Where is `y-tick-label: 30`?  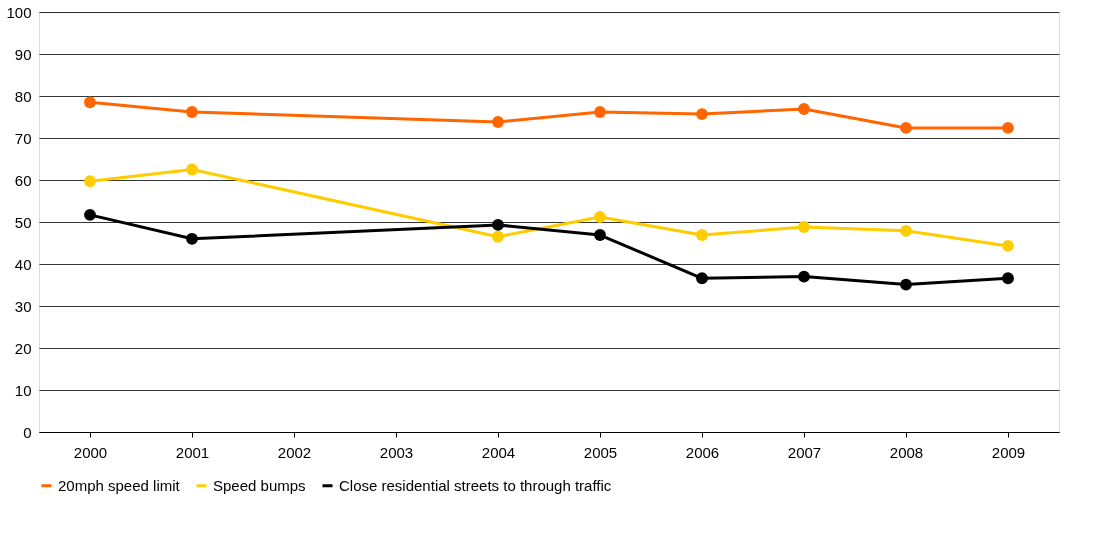
y-tick-label: 30 is located at coordinates (23, 306).